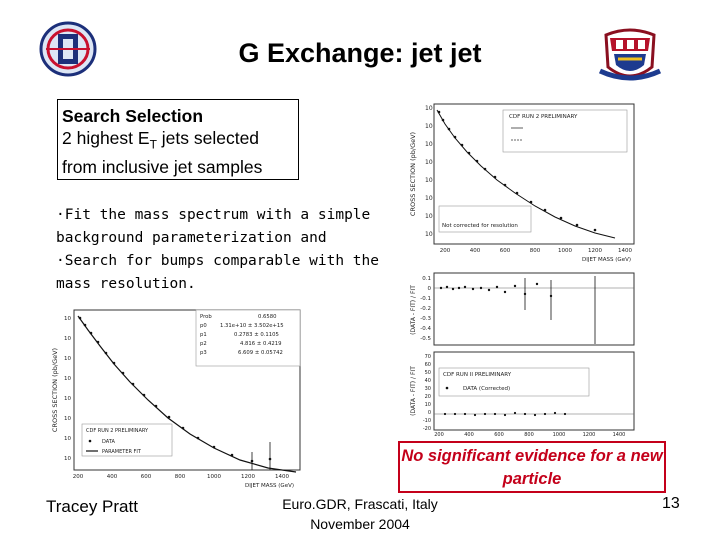 This screenshot has height=540, width=720. Describe the element at coordinates (428, 381) in the screenshot. I see `svg-text: 40` at that location.